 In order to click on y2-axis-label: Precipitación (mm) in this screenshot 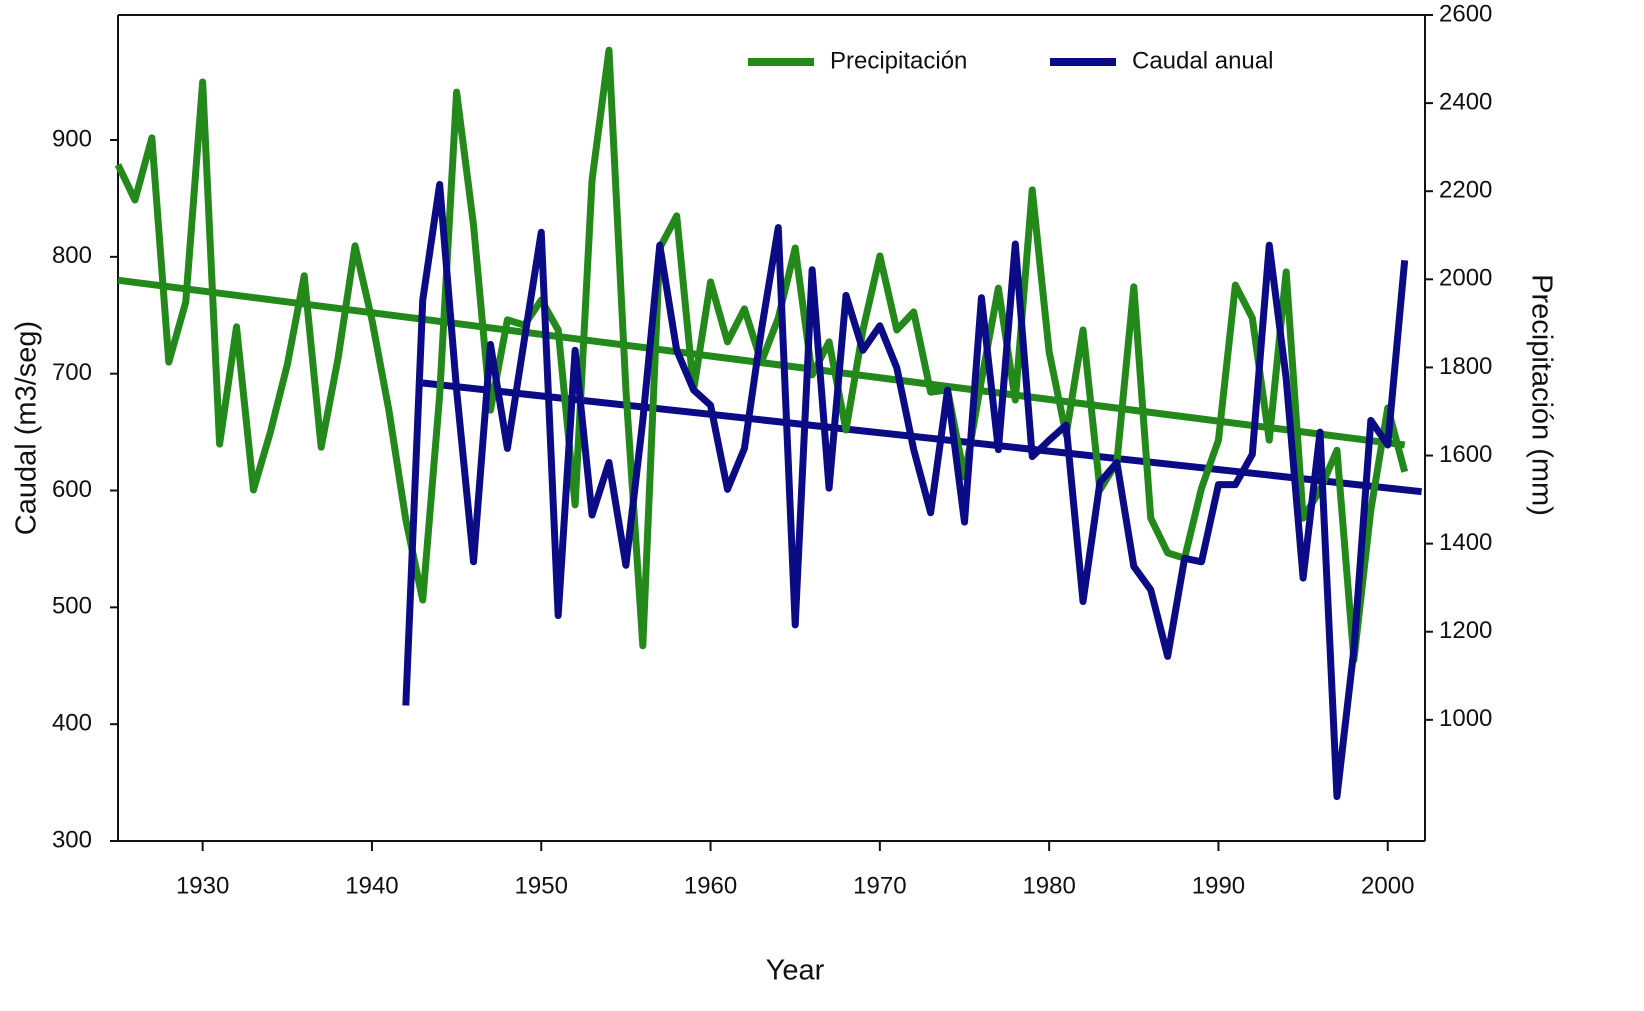, I will do `click(1541, 395)`.